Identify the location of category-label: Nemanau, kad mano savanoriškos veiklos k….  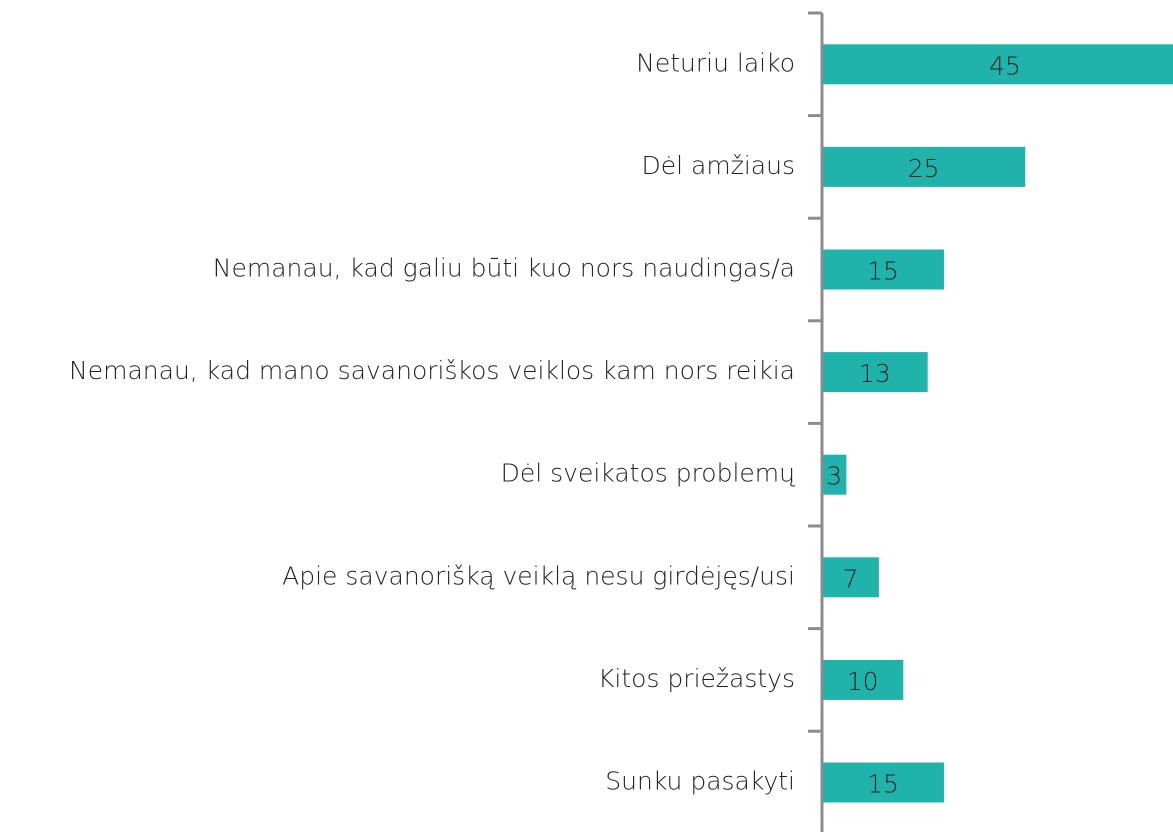
(432, 370).